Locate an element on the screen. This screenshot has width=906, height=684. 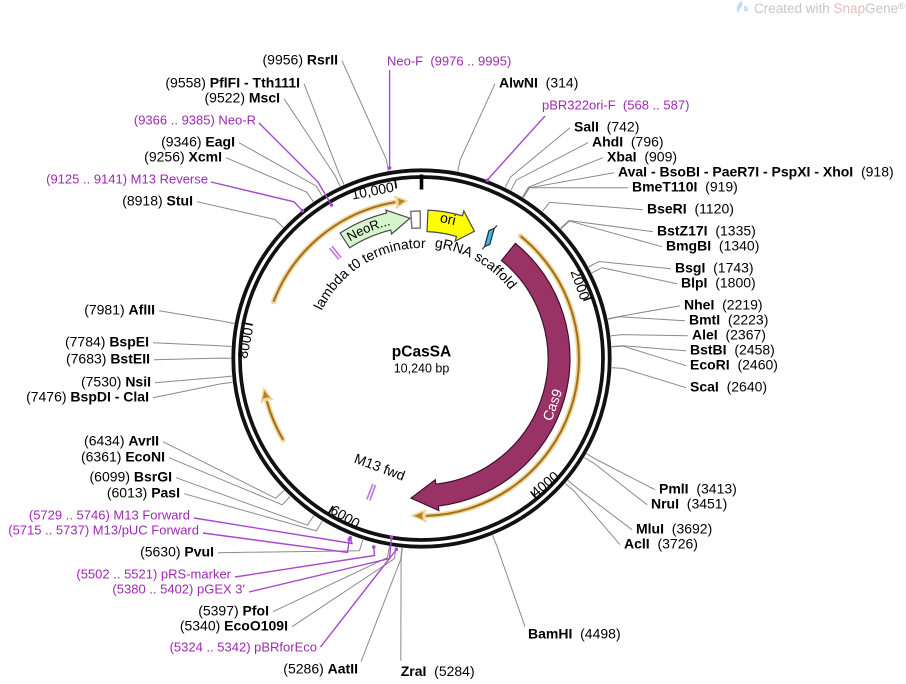
svg-text: BmgBI (1340) is located at coordinates (712, 246).